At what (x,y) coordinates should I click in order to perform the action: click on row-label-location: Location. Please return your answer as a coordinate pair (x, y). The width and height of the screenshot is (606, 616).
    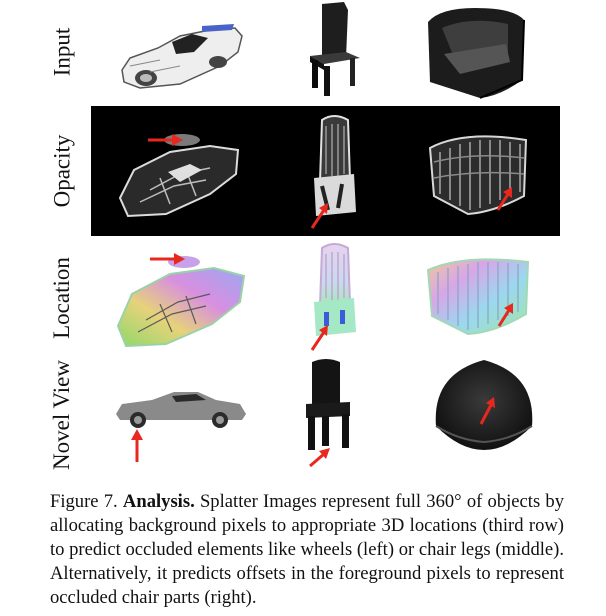
    Looking at the image, I should click on (62, 298).